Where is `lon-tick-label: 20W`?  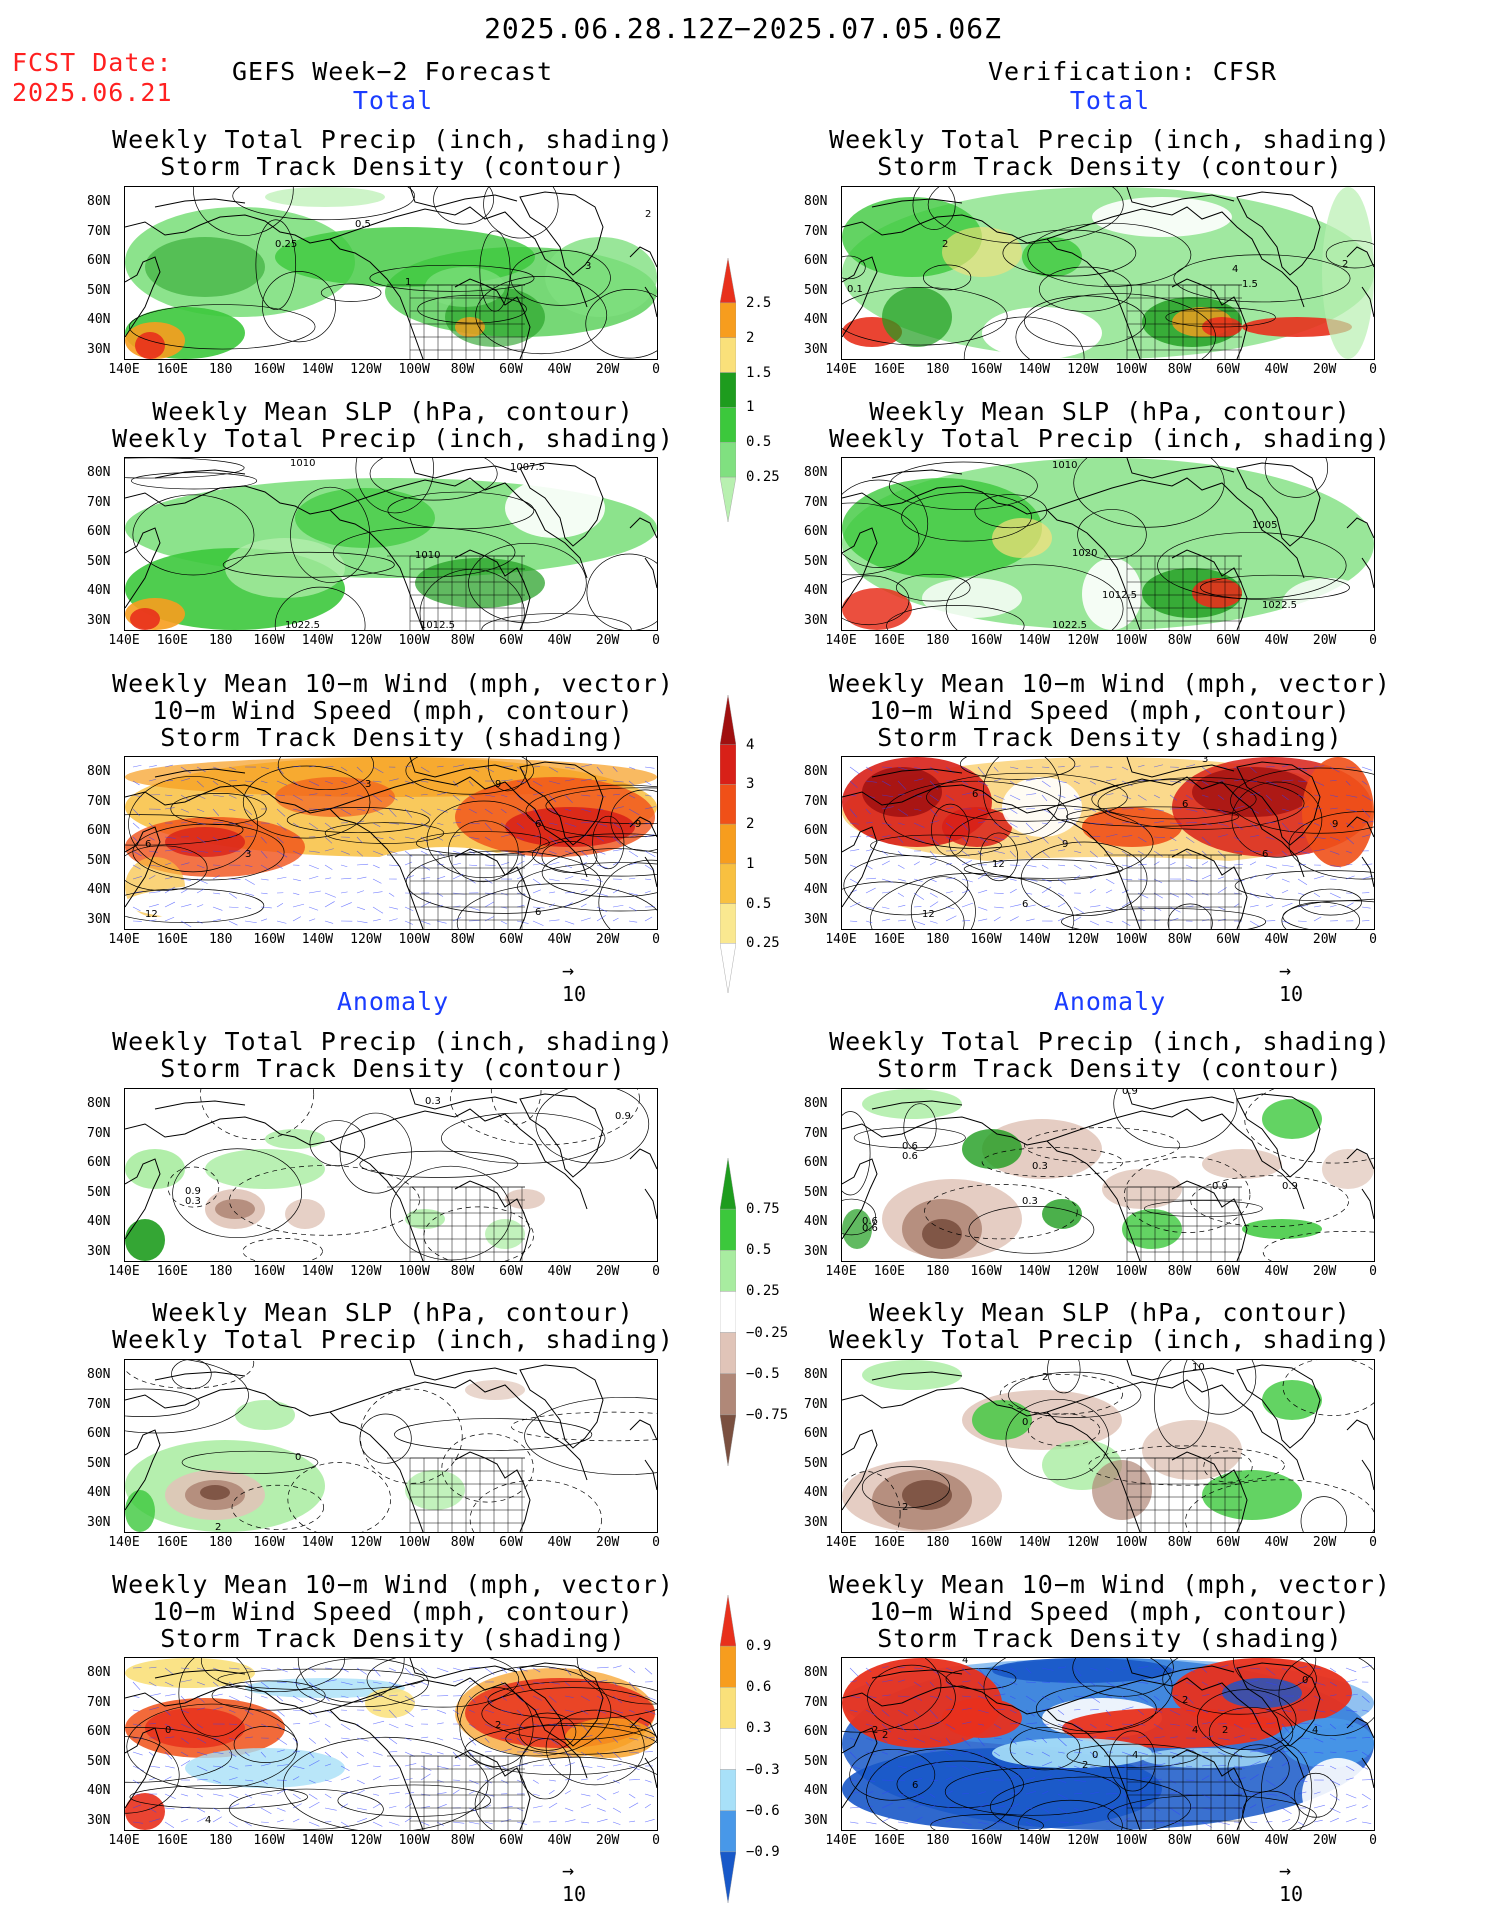
lon-tick-label: 20W is located at coordinates (1324, 640).